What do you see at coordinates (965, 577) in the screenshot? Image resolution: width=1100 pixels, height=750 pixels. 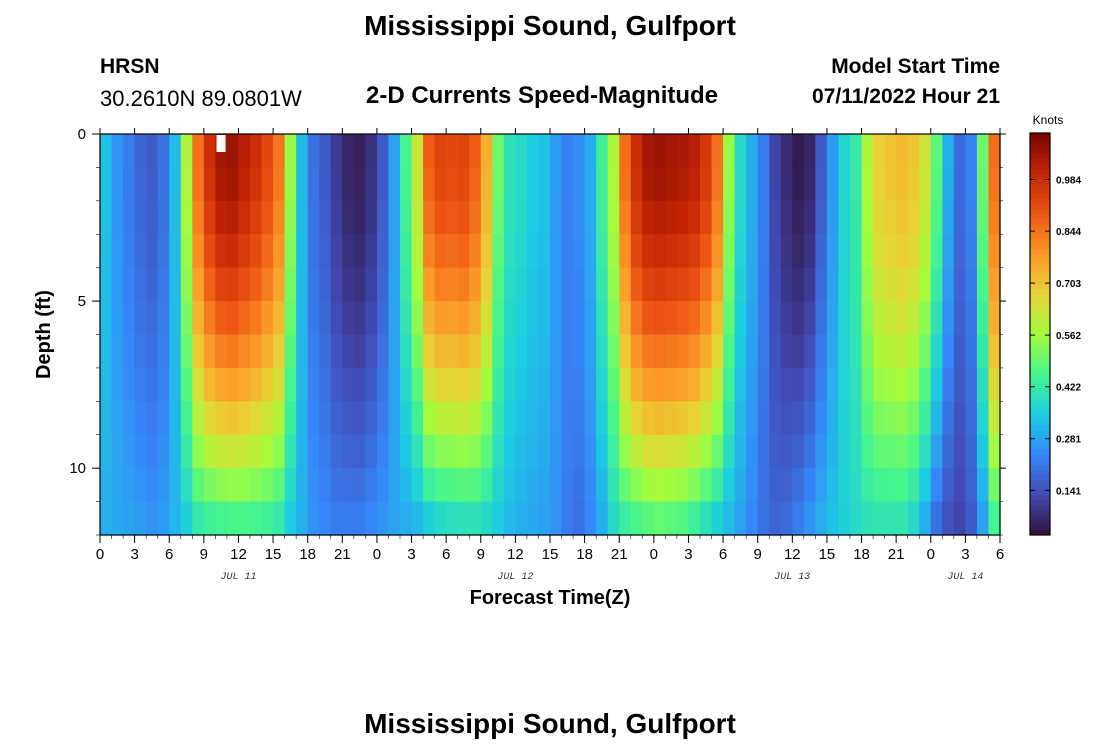 I see `day-label: JUL 14` at bounding box center [965, 577].